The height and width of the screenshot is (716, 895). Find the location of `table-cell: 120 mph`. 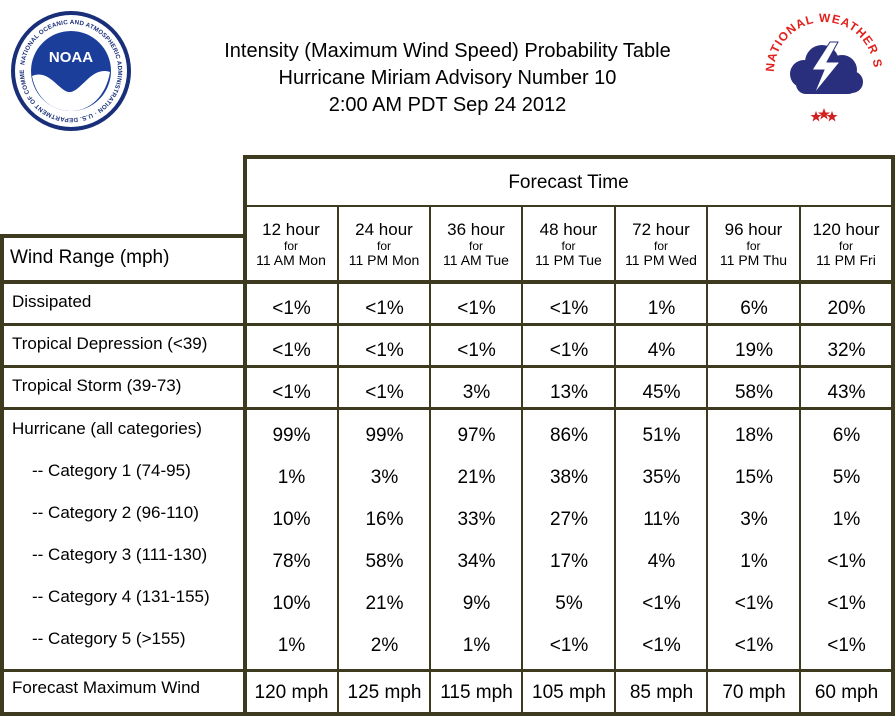

table-cell: 120 mph is located at coordinates (291, 692).